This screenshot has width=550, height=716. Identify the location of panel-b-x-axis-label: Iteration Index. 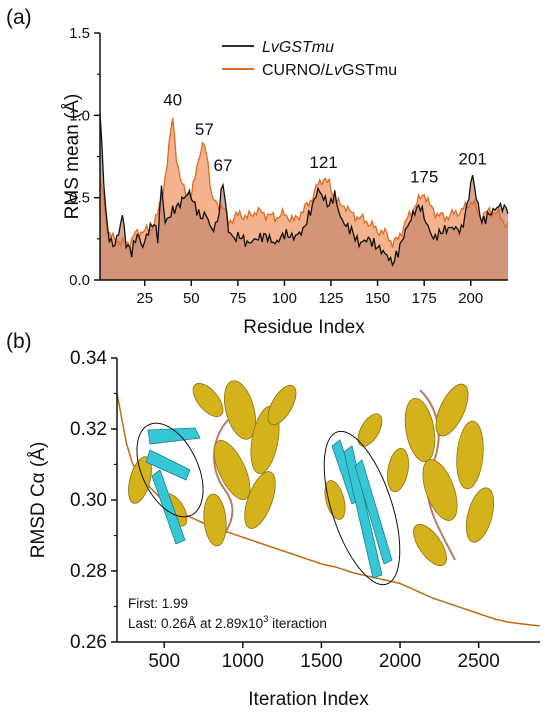
(308, 699).